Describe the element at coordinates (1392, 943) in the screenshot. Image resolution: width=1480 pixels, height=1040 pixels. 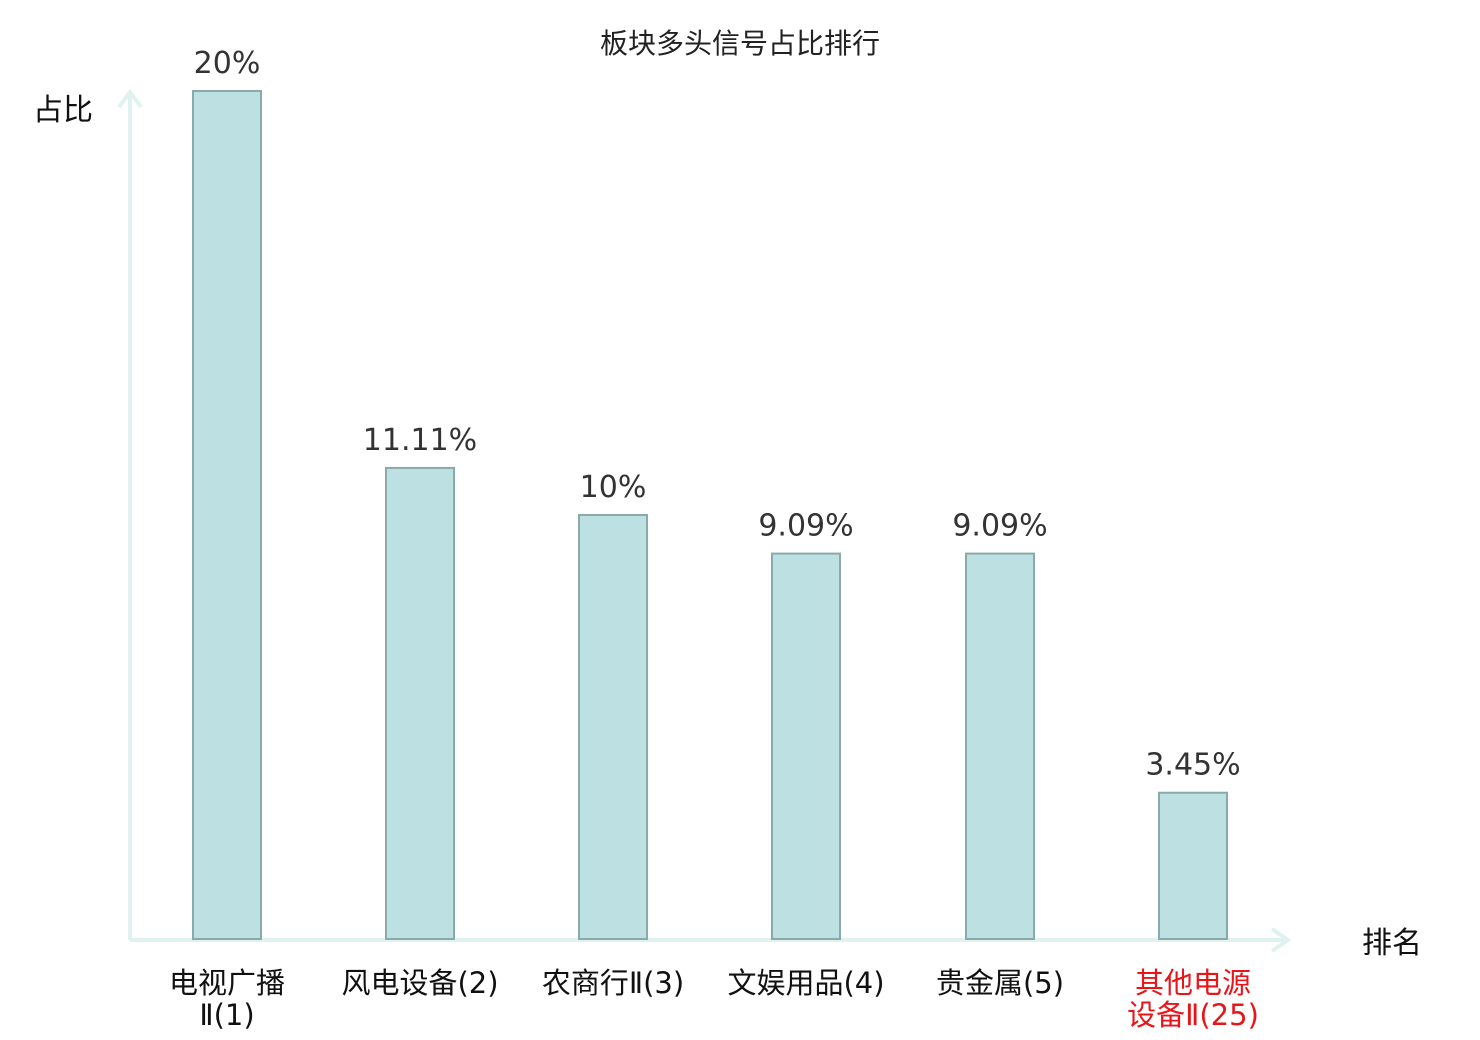
I see `x-axis-label: 排名` at that location.